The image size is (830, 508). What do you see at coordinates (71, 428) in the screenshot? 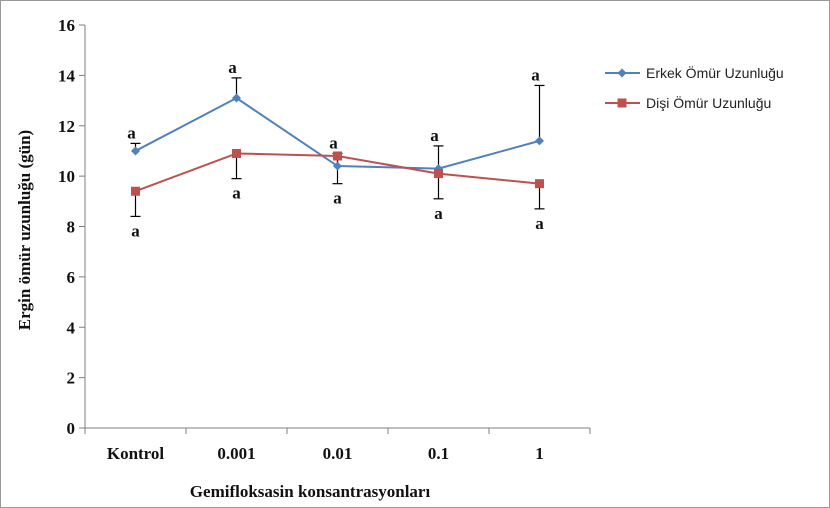
I see `y-tick-label: 0` at bounding box center [71, 428].